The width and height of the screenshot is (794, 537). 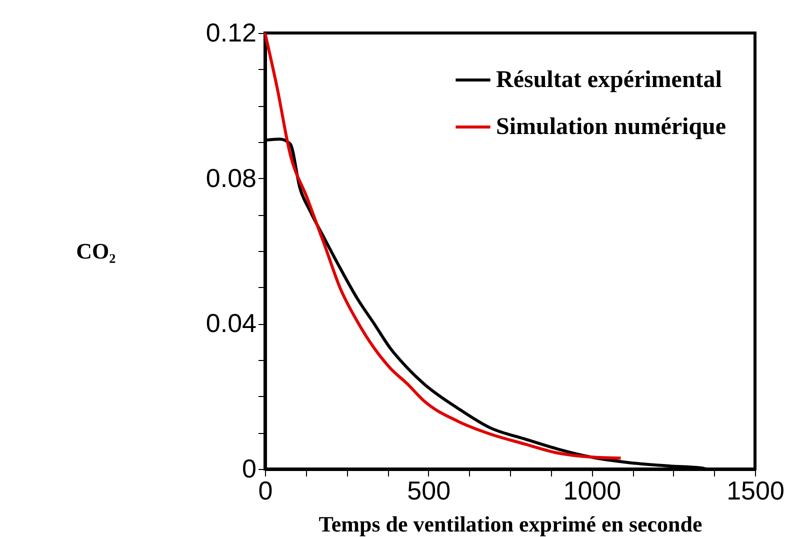 What do you see at coordinates (249, 469) in the screenshot?
I see `y-tick-label: 0` at bounding box center [249, 469].